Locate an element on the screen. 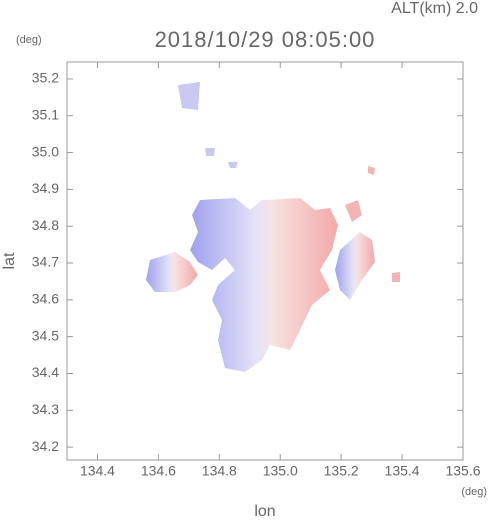 The height and width of the screenshot is (521, 491). y-tick-label: 34.5 is located at coordinates (45, 335).